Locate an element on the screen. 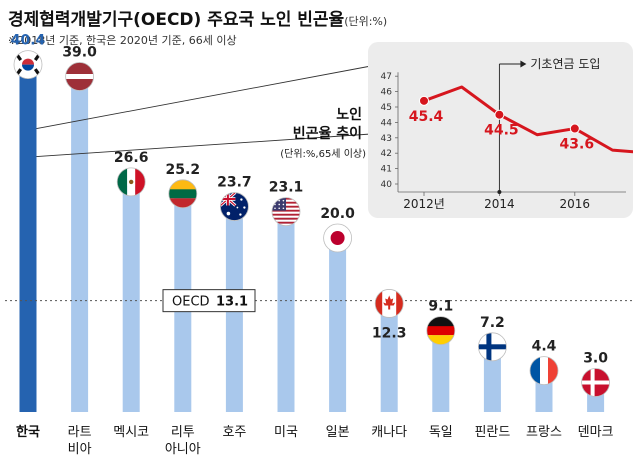  category-label: 리투 아니아 is located at coordinates (183, 441).